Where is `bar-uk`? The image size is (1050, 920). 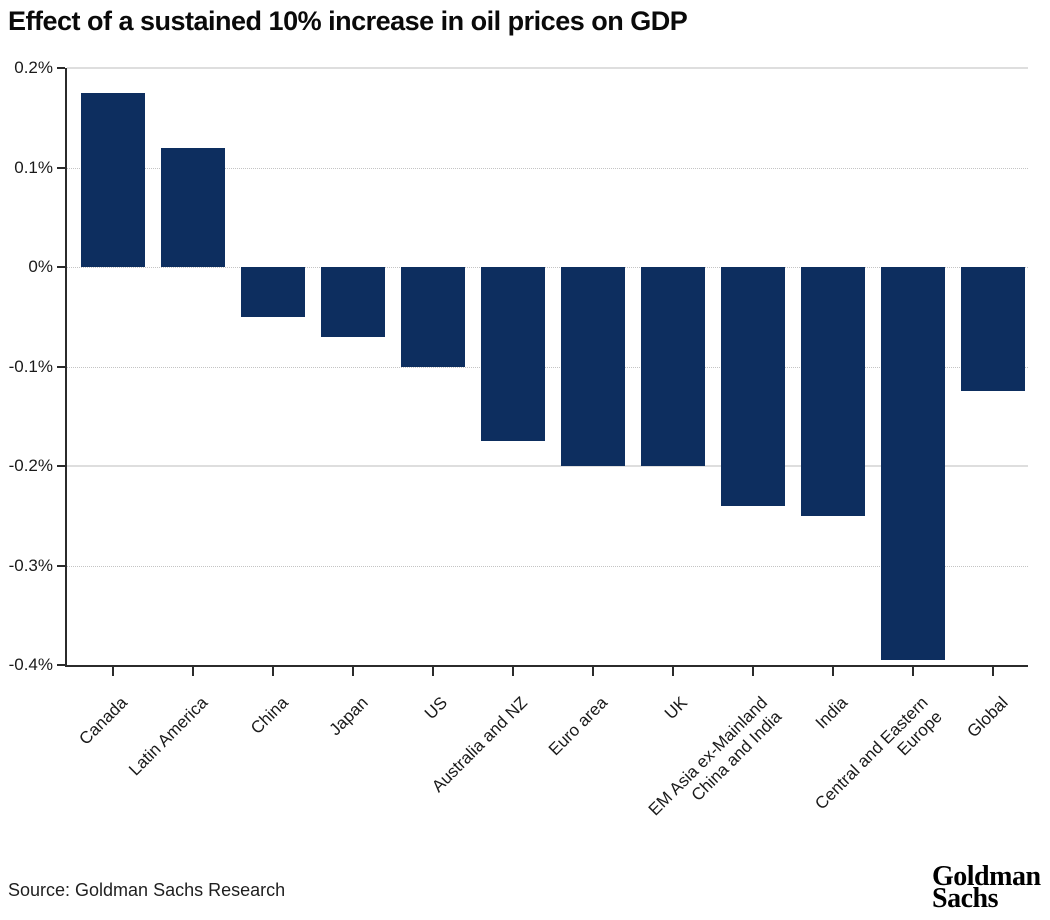 bar-uk is located at coordinates (673, 366).